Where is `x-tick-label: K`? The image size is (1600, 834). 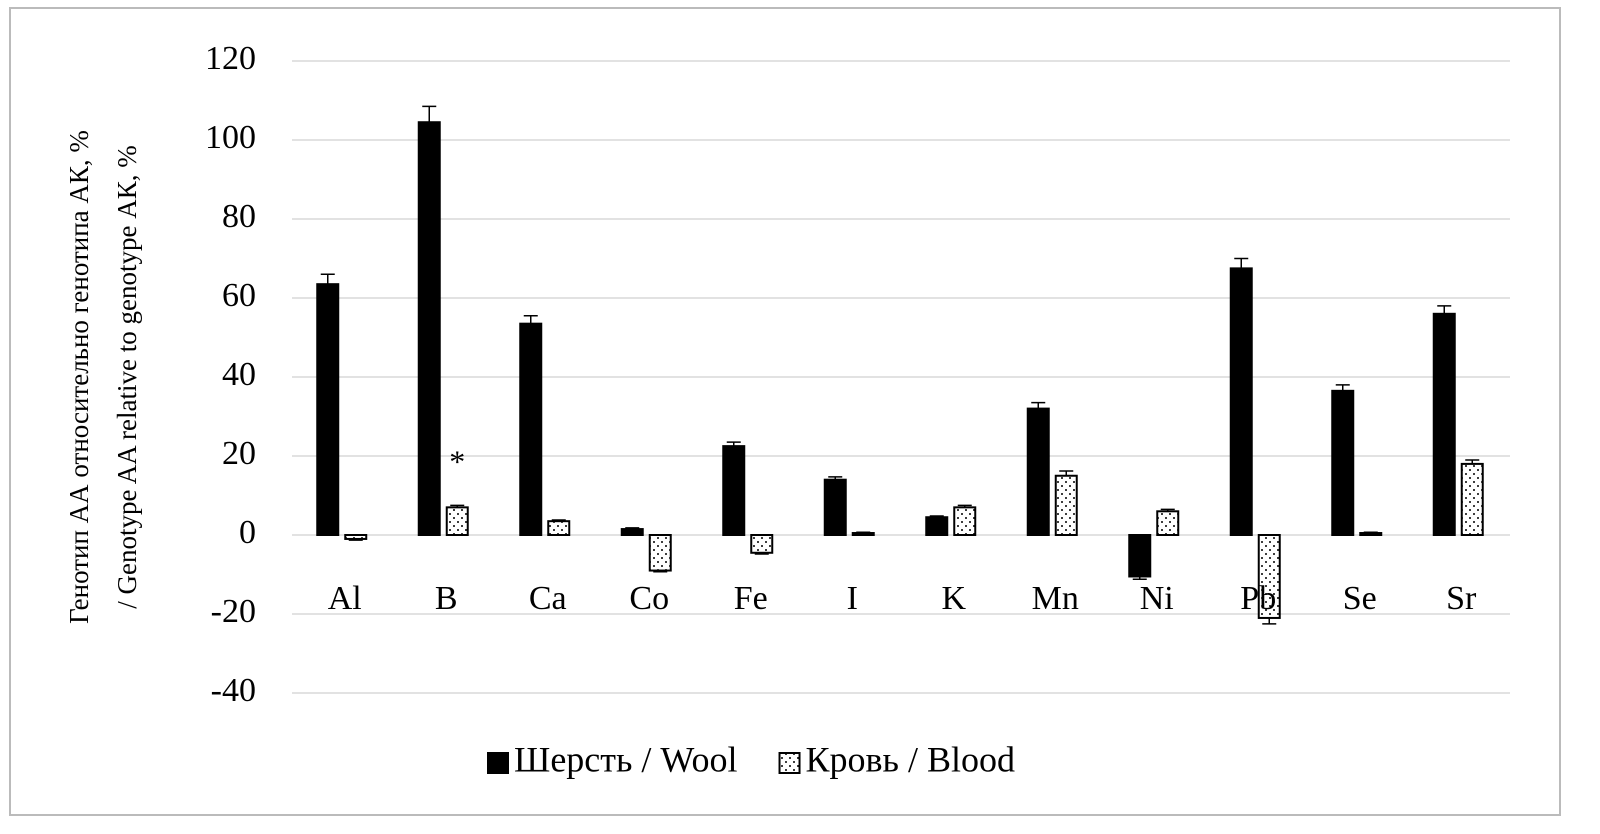 x-tick-label: K is located at coordinates (953, 598).